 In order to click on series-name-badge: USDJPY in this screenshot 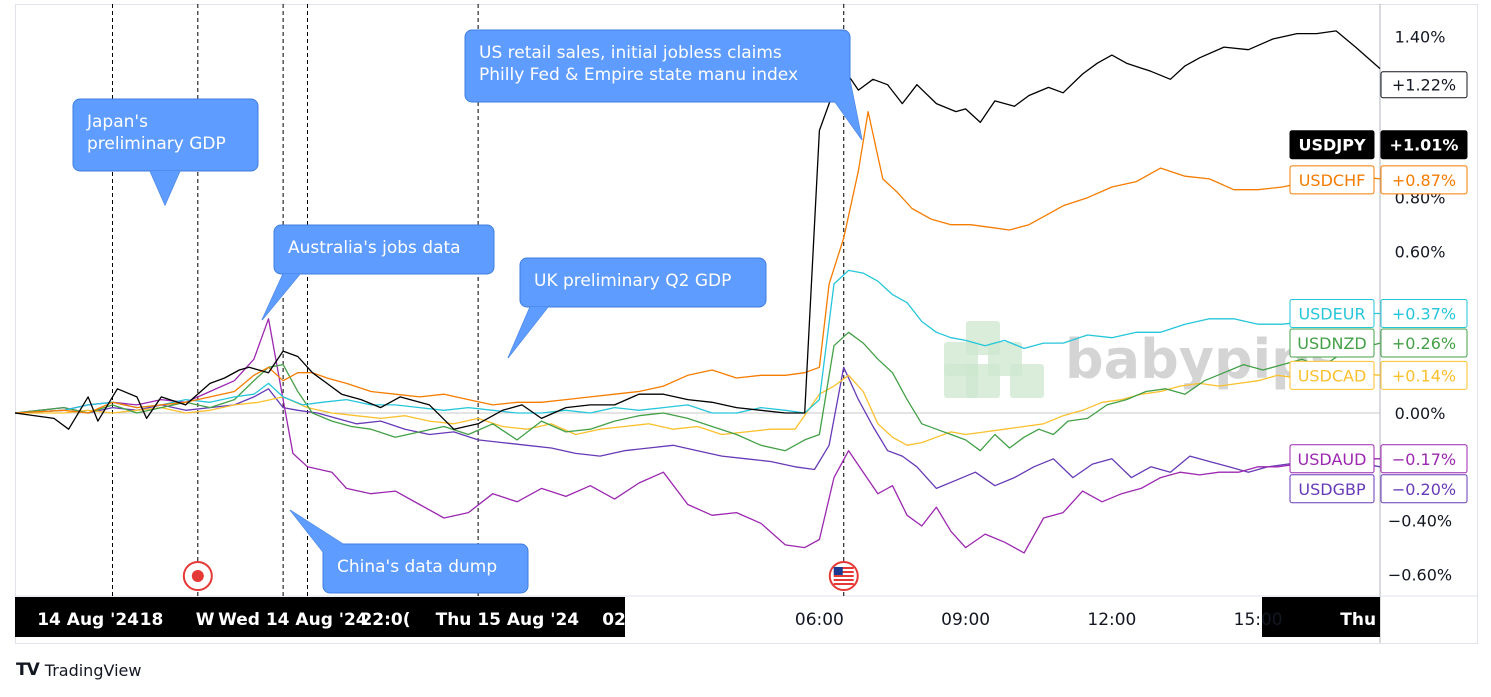, I will do `click(1331, 145)`.